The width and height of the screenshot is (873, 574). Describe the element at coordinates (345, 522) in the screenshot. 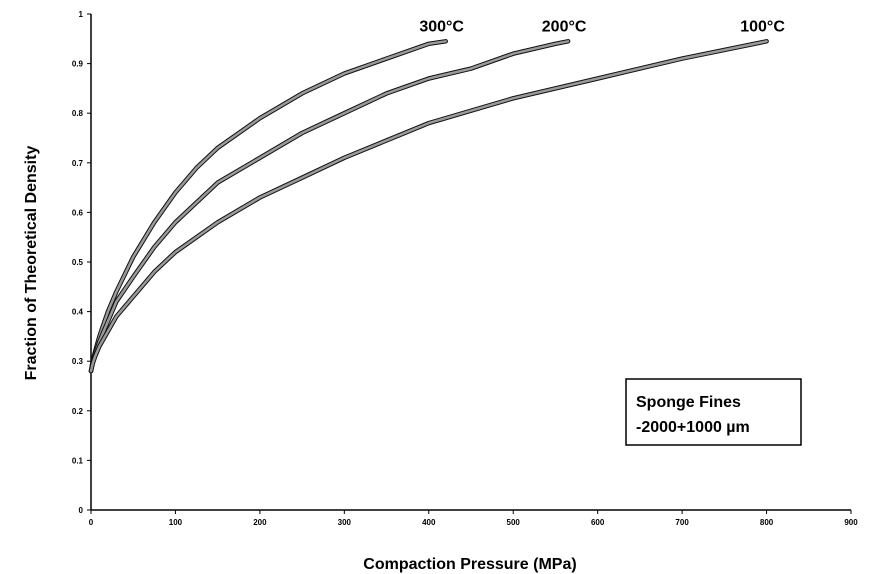

I see `x-tick-label-3: 300` at that location.